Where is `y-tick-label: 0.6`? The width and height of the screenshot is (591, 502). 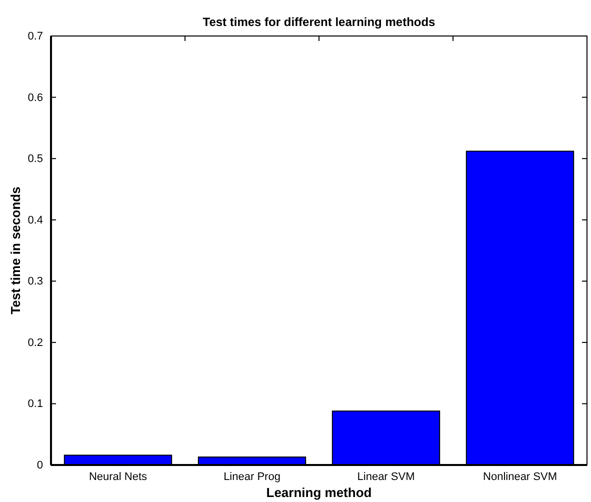 y-tick-label: 0.6 is located at coordinates (35, 98).